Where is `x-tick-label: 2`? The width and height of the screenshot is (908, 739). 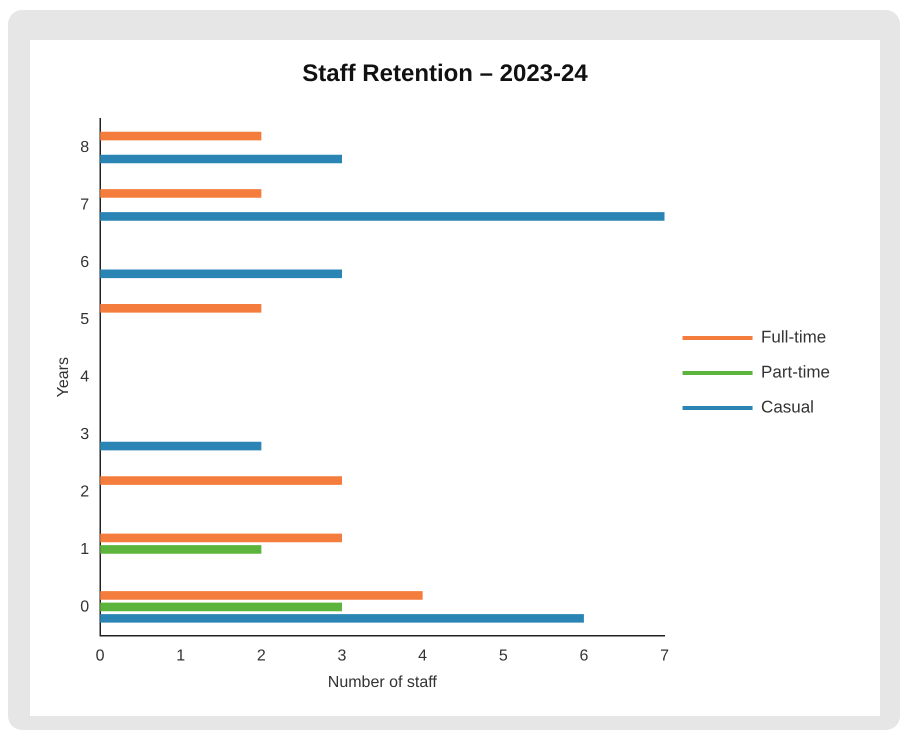
x-tick-label: 2 is located at coordinates (261, 656).